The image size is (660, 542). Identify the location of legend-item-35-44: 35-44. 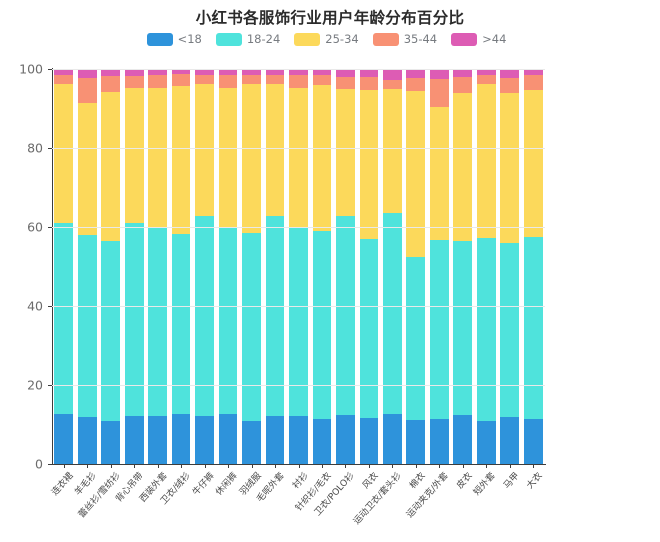
(404, 39).